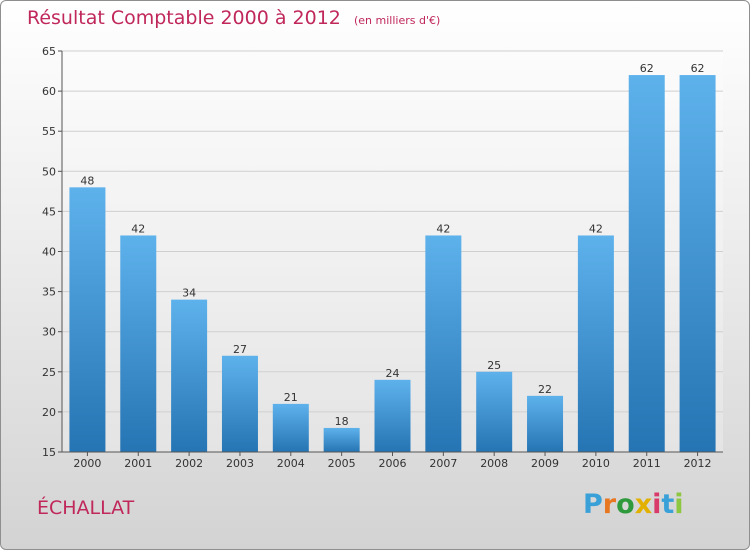  Describe the element at coordinates (189, 463) in the screenshot. I see `x-tick-label: 2002` at that location.